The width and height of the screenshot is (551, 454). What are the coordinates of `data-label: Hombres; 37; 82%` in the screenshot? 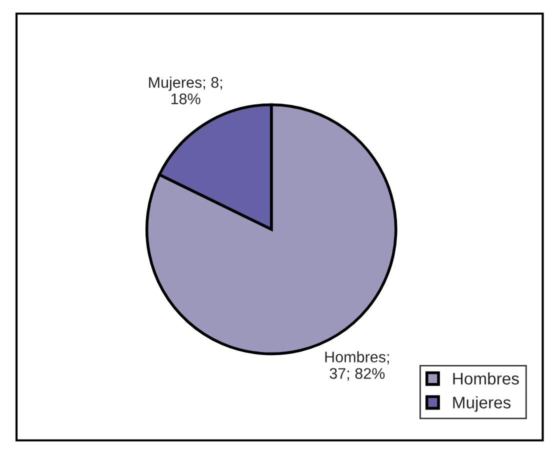 It's located at (357, 366).